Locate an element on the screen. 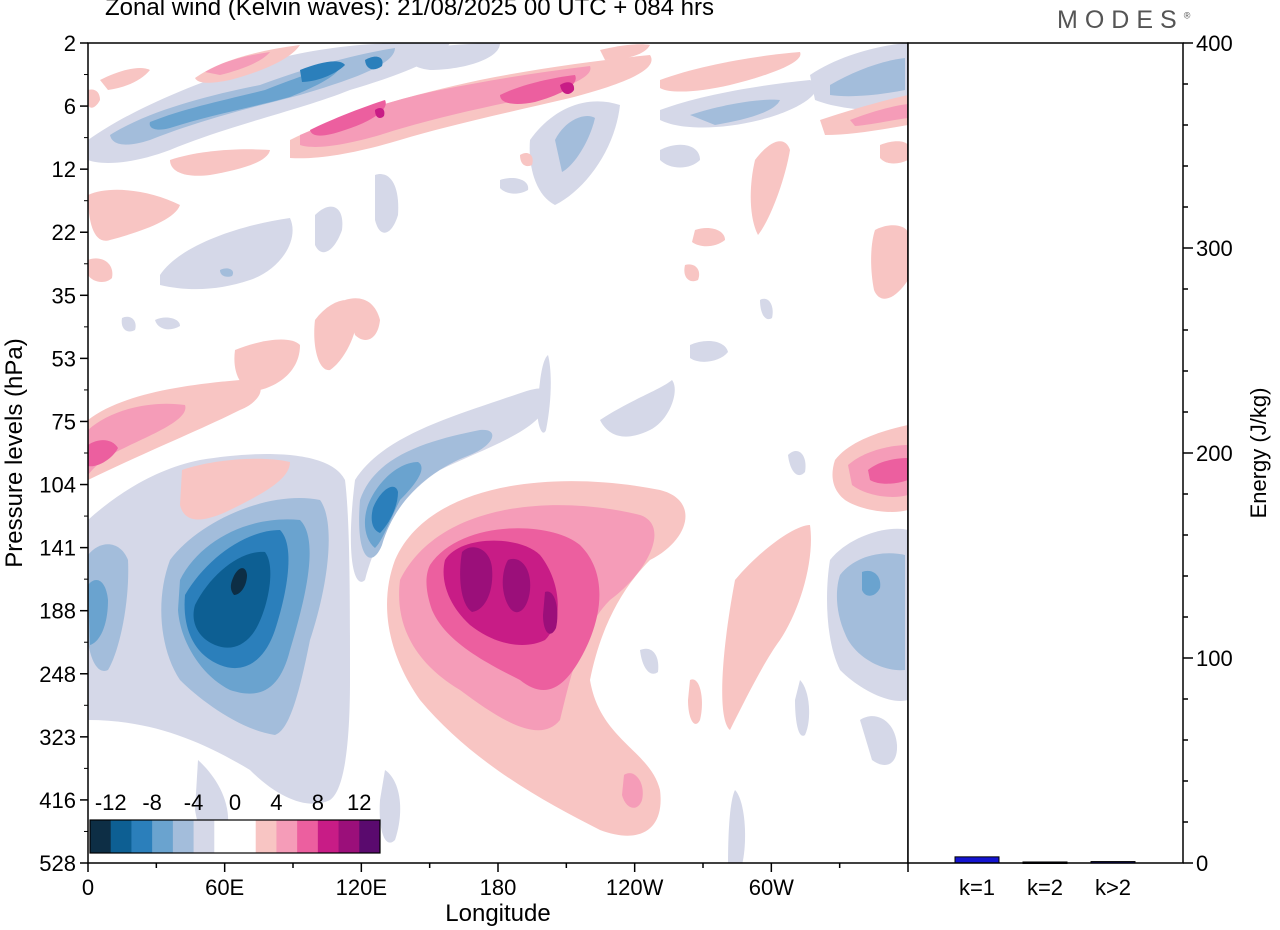 Image resolution: width=1280 pixels, height=930 pixels. longitude-tick-label: 180 is located at coordinates (498, 887).